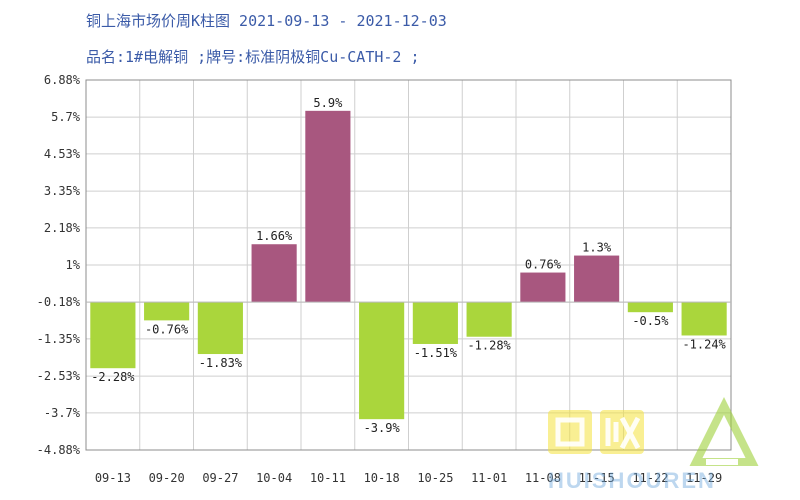  I want to click on x-tick-label: 10-04, so click(274, 478).